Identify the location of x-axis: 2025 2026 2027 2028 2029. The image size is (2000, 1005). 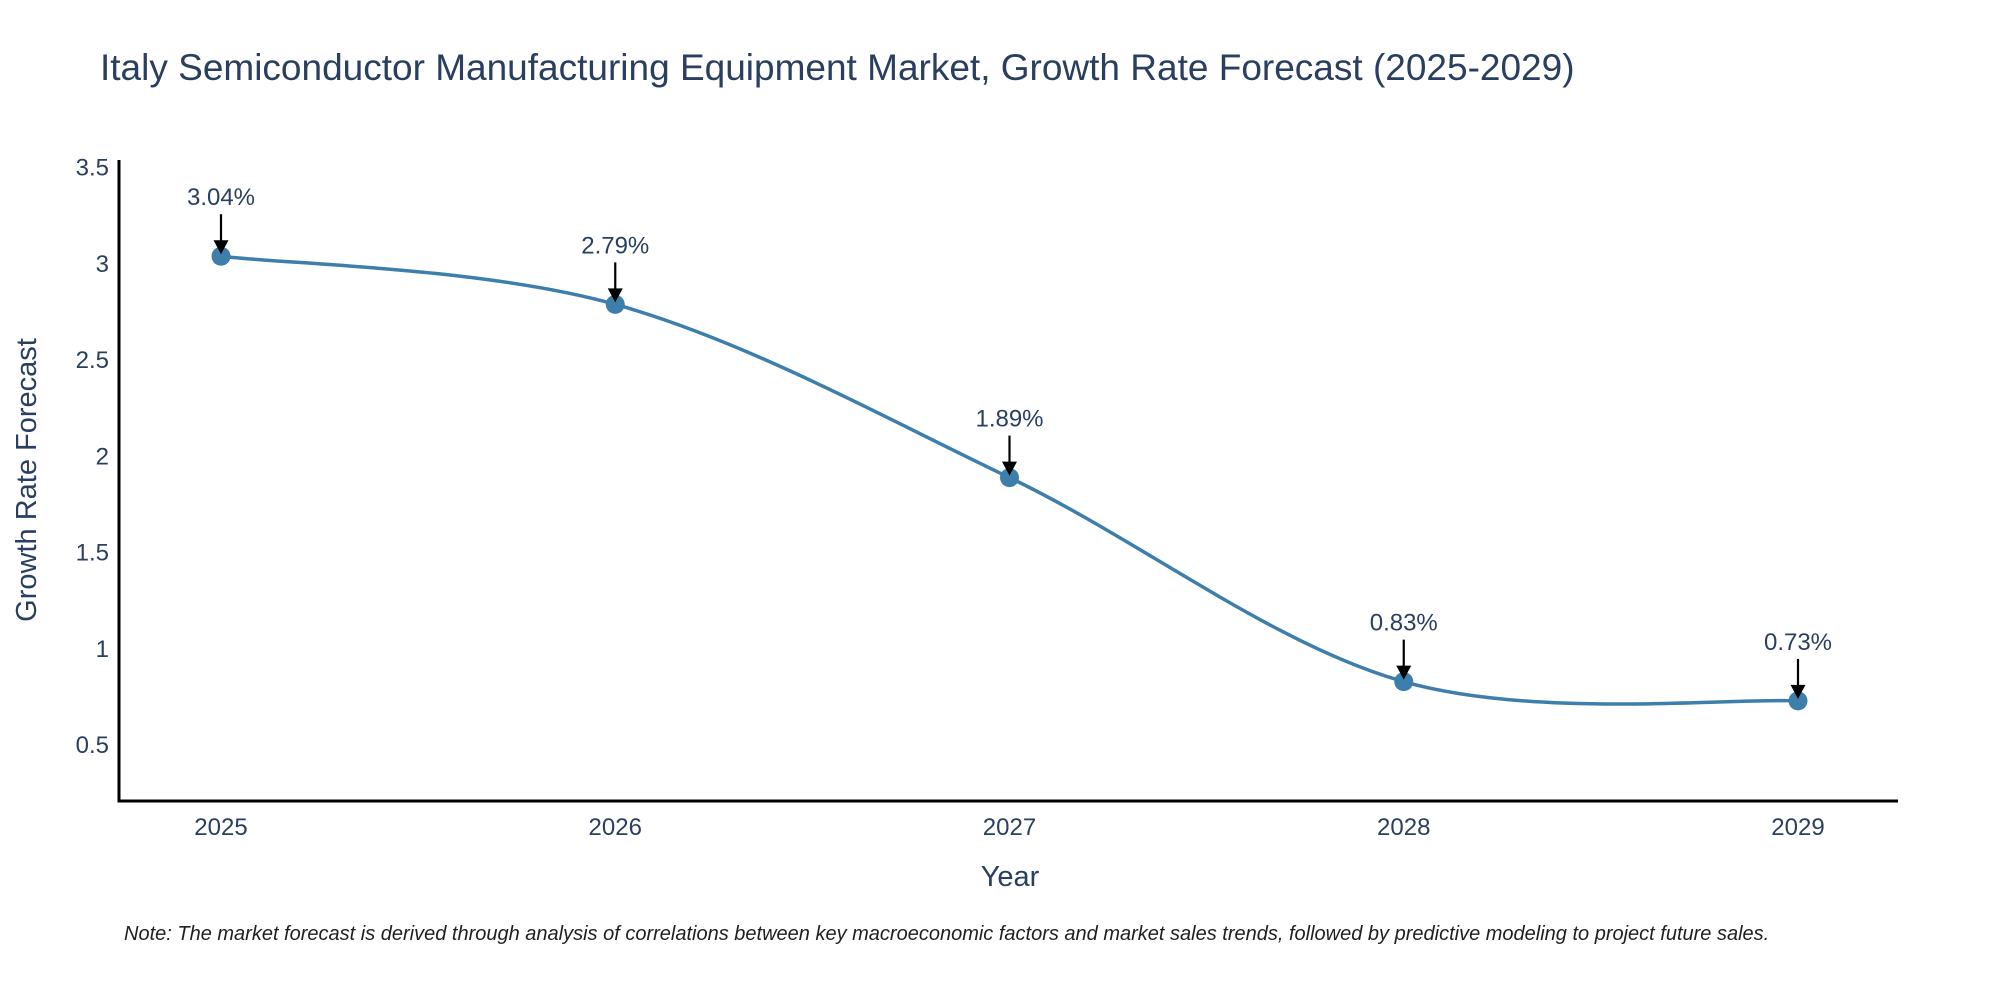
(1007, 820).